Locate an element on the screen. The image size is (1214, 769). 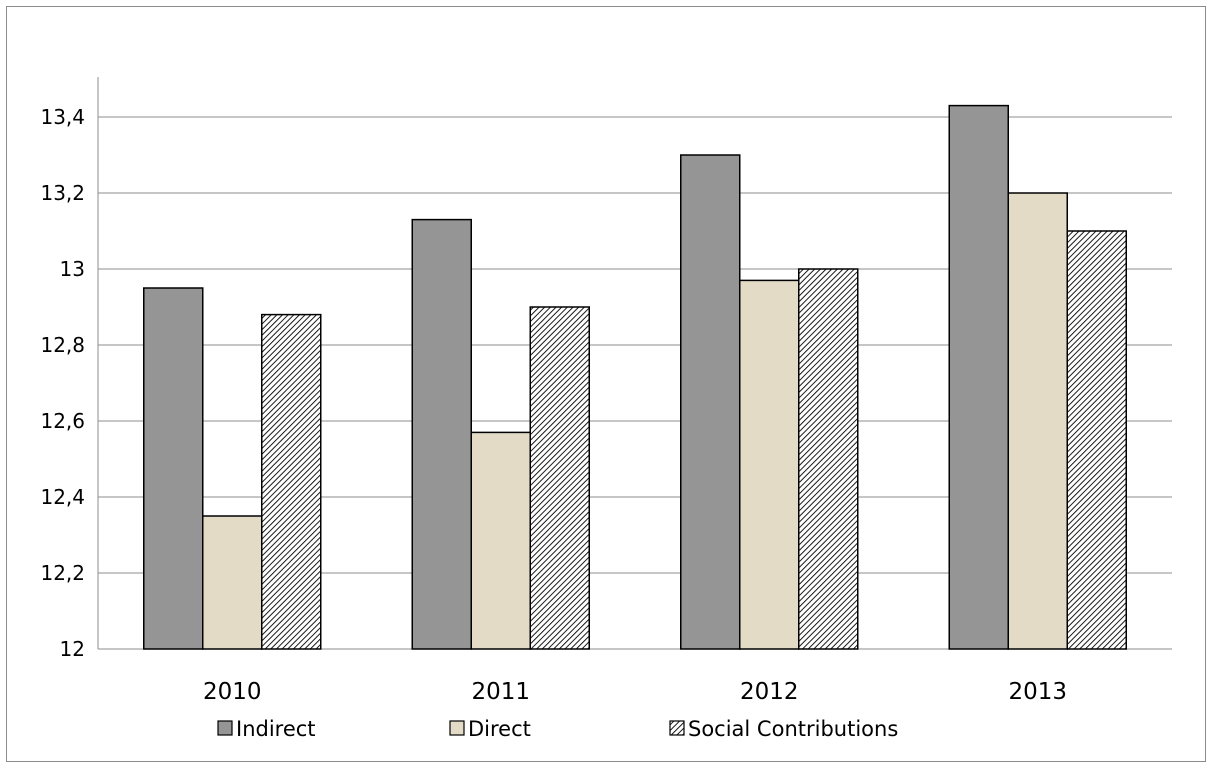
y-tick-label: 12,4 is located at coordinates (62, 497).